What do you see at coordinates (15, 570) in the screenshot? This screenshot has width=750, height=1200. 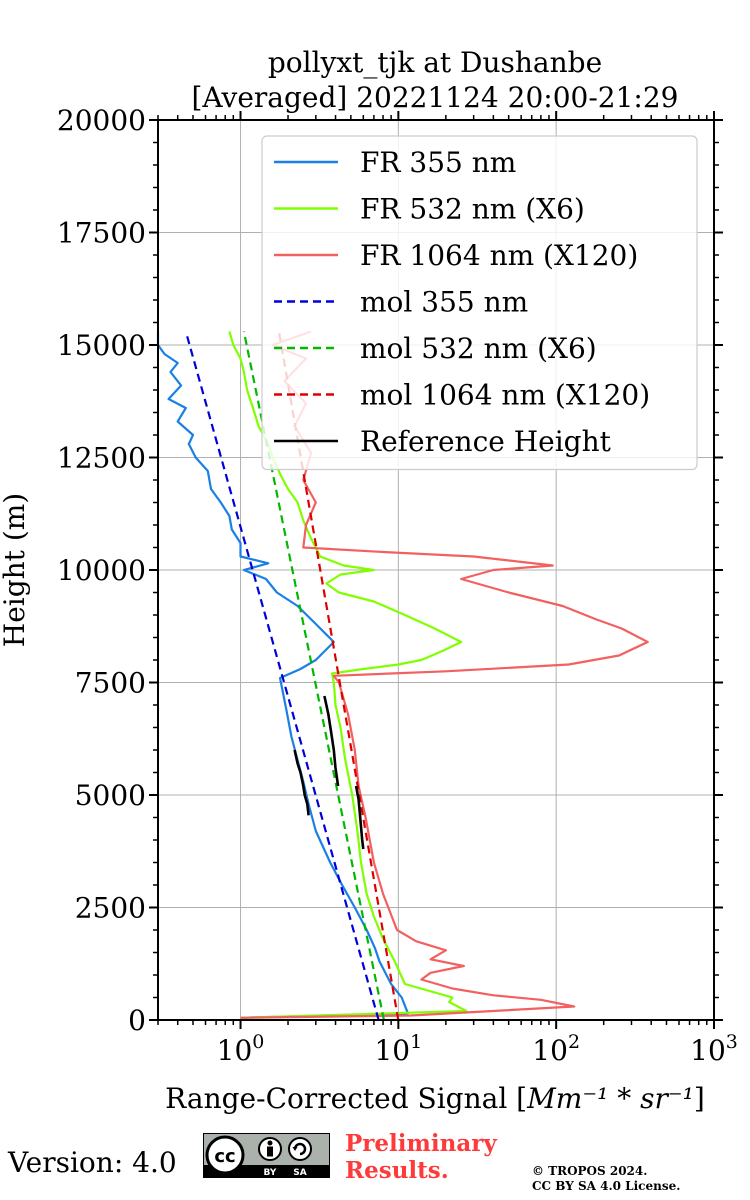 I see `y-axis-label: Height (m)` at bounding box center [15, 570].